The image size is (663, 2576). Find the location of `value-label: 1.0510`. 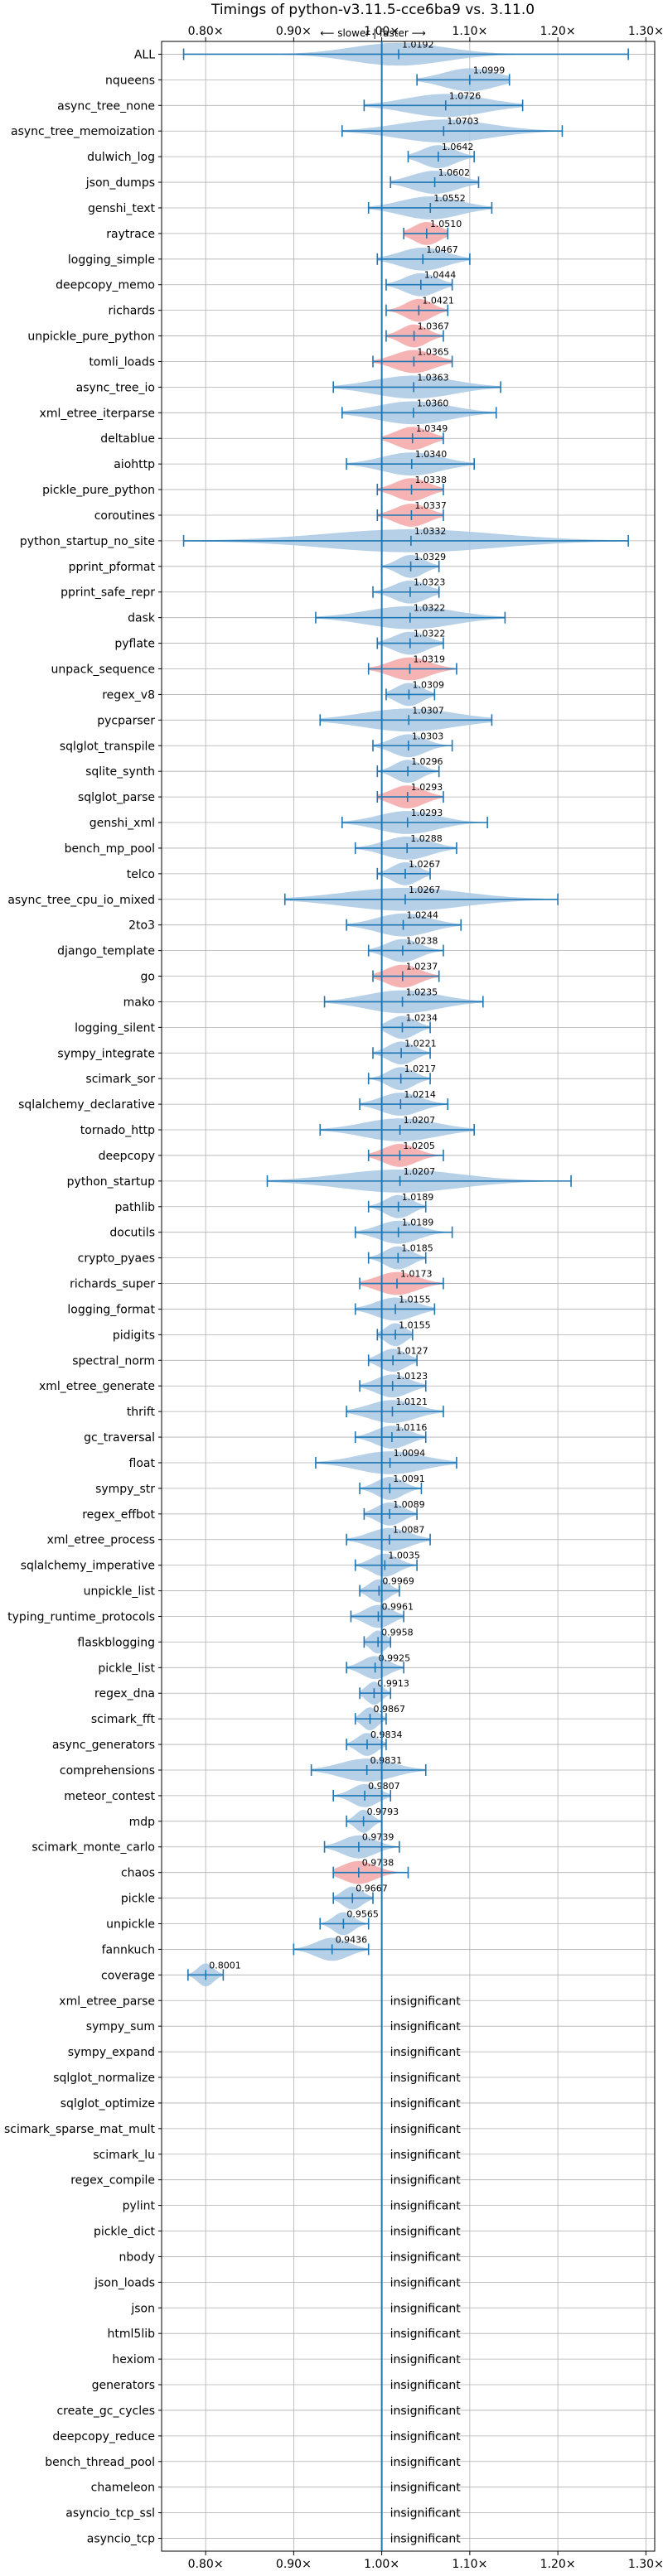

value-label: 1.0510 is located at coordinates (446, 224).